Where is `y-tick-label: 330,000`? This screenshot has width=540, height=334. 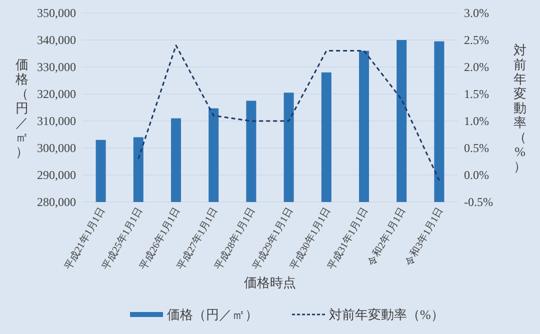
y-tick-label: 330,000 is located at coordinates (56, 67).